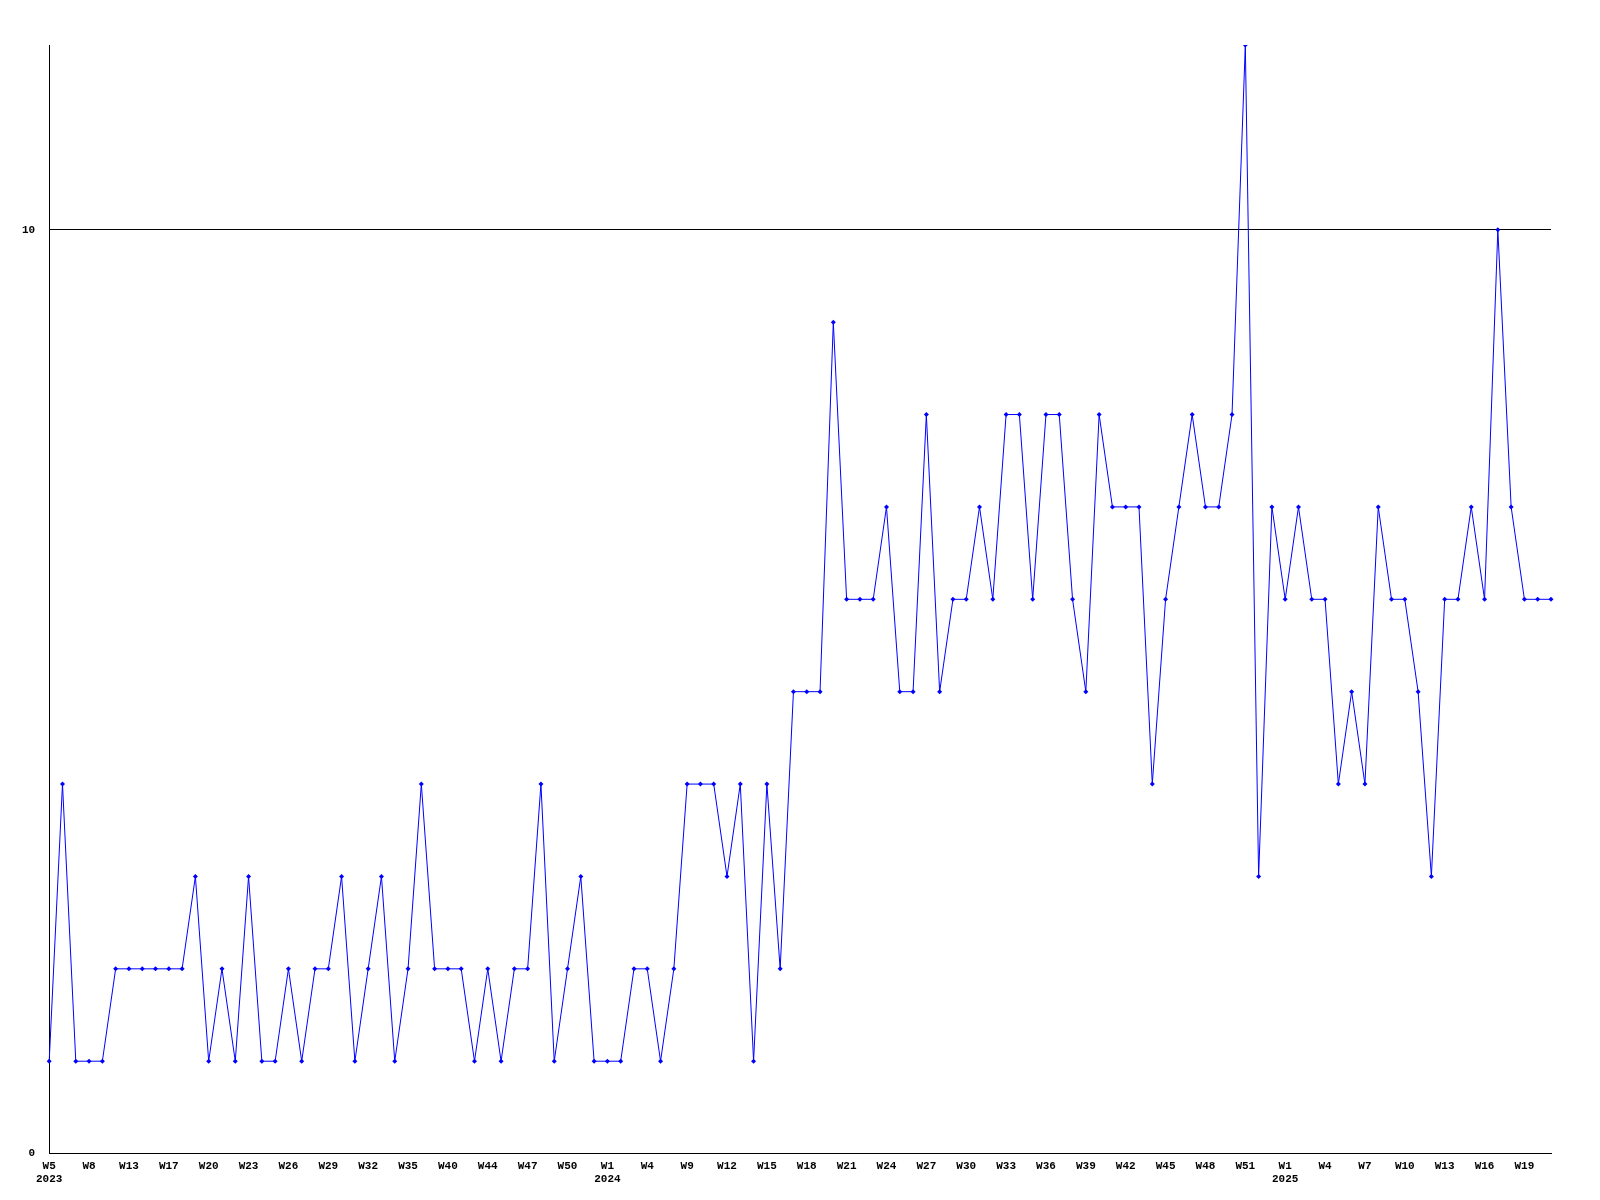  Describe the element at coordinates (488, 1165) in the screenshot. I see `x-tick-label: W44` at that location.